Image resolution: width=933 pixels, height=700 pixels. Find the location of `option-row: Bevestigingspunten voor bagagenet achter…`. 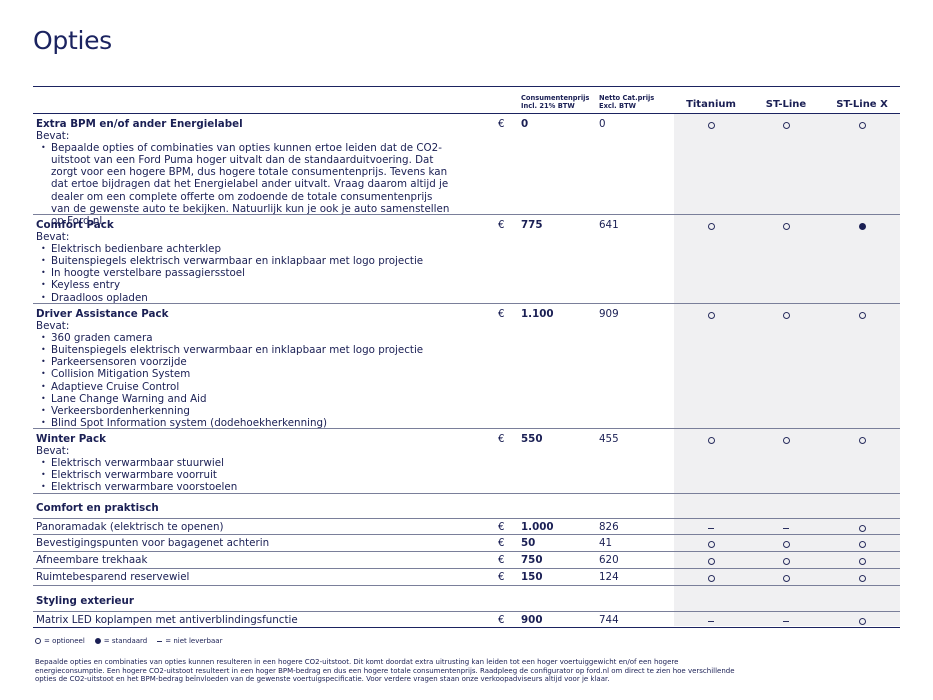

option-row: Bevestigingspunten voor bagagenet achter… is located at coordinates (466, 543).